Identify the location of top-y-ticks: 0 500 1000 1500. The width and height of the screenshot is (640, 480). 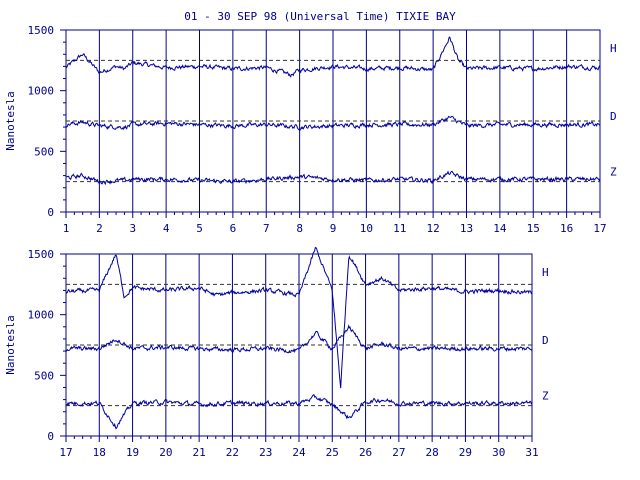
(47, 121).